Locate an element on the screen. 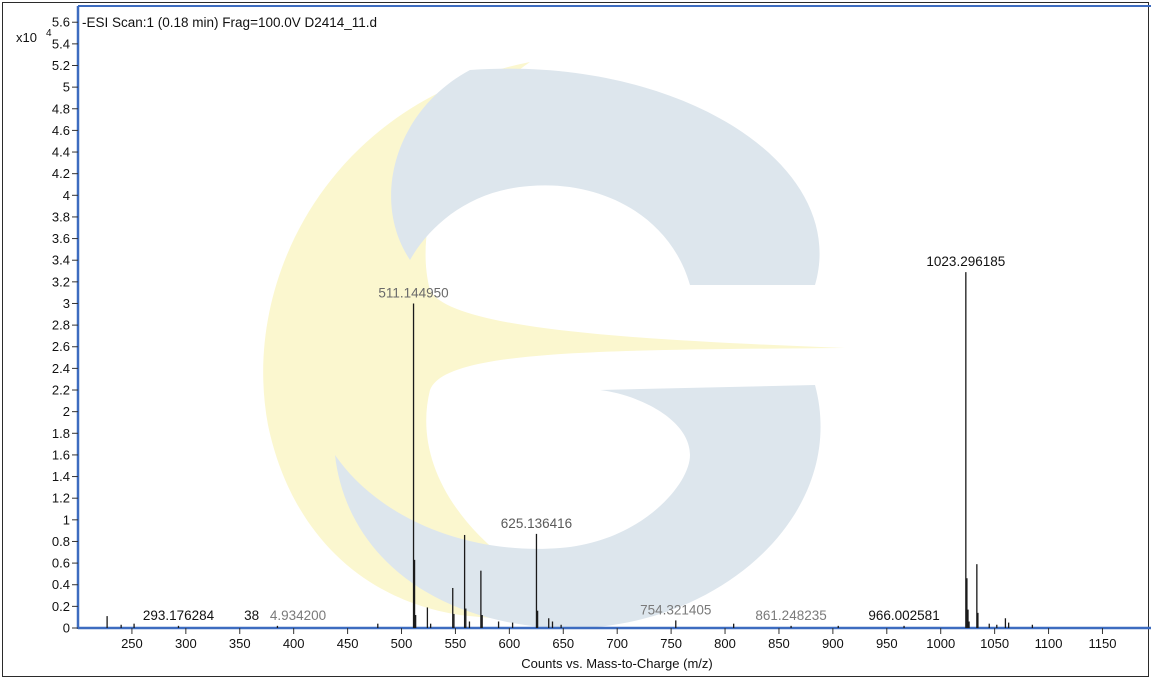 The image size is (1151, 679). y-tick-label: 0 is located at coordinates (66, 628).